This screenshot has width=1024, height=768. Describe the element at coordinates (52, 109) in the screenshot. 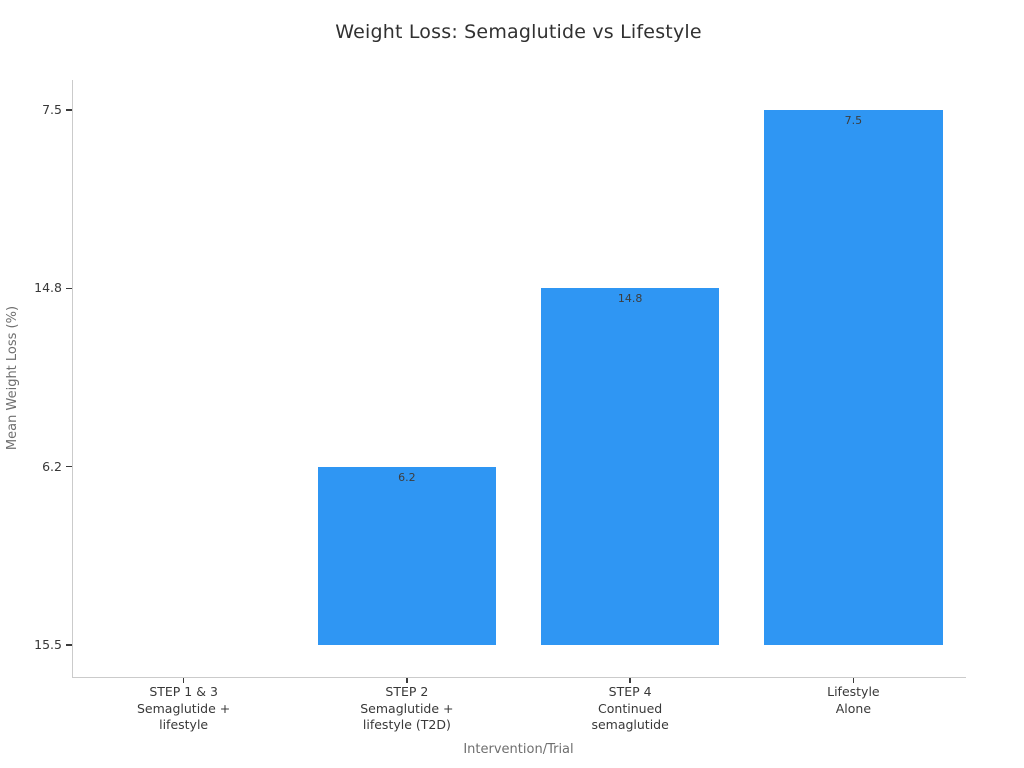

I see `y-tick-label: 7.5` at that location.